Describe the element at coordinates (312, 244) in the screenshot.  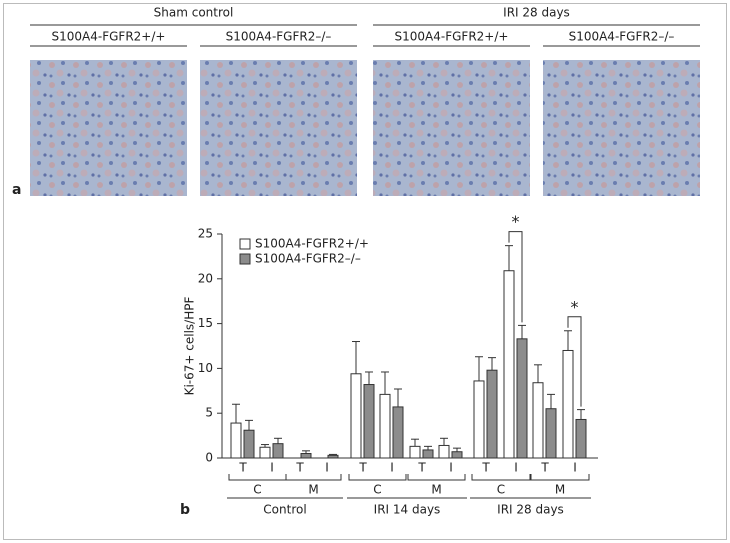
I see `legend-label: S100A4-FGFR2+/+` at that location.